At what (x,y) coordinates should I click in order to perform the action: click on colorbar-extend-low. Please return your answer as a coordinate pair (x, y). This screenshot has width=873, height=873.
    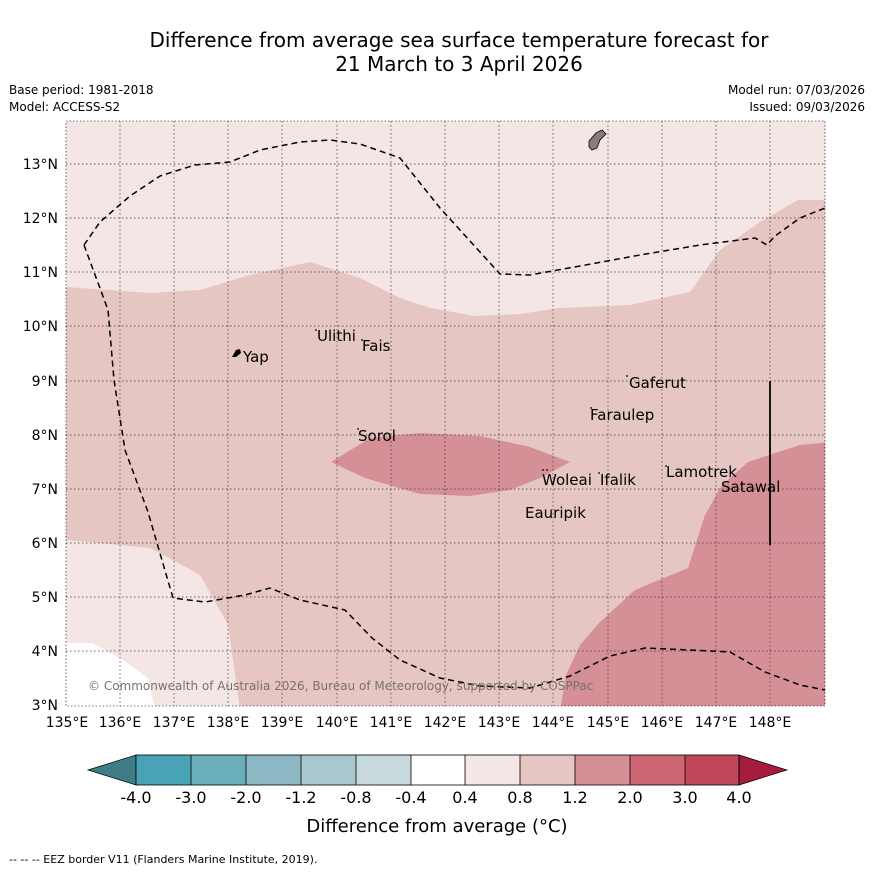
    Looking at the image, I should click on (111, 770).